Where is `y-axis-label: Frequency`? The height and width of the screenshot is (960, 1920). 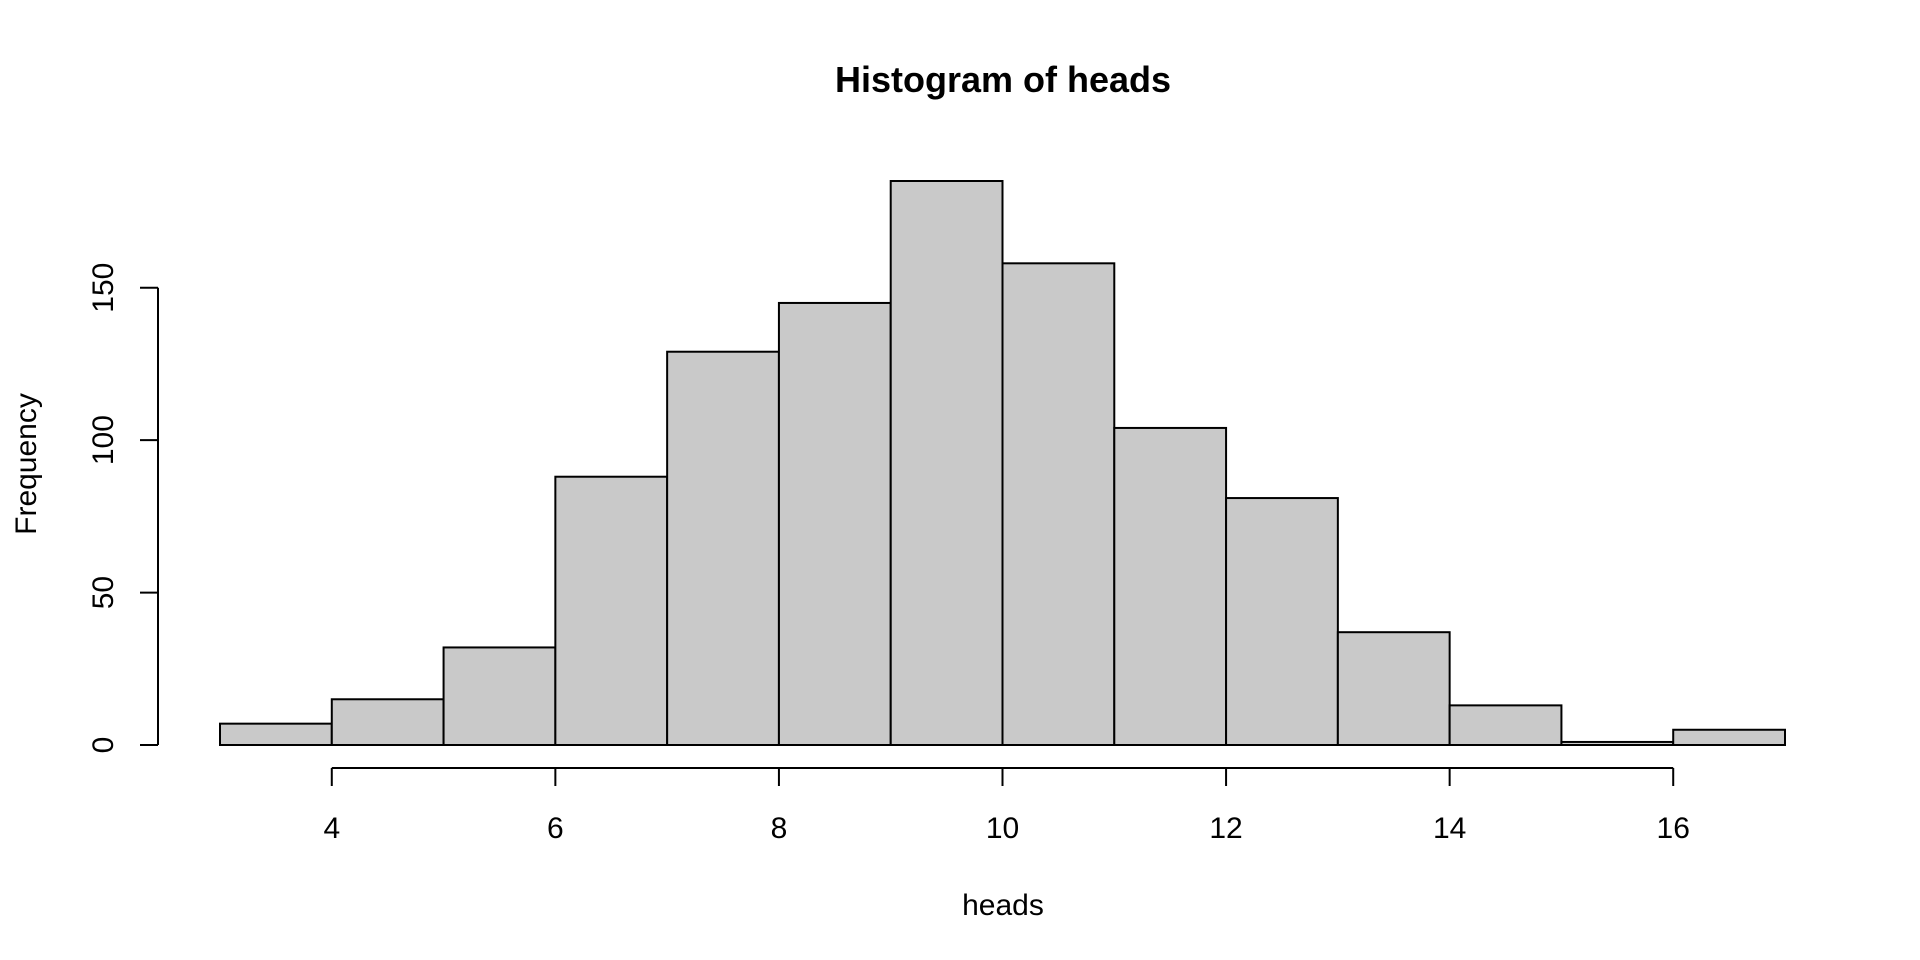
y-axis-label: Frequency is located at coordinates (26, 464).